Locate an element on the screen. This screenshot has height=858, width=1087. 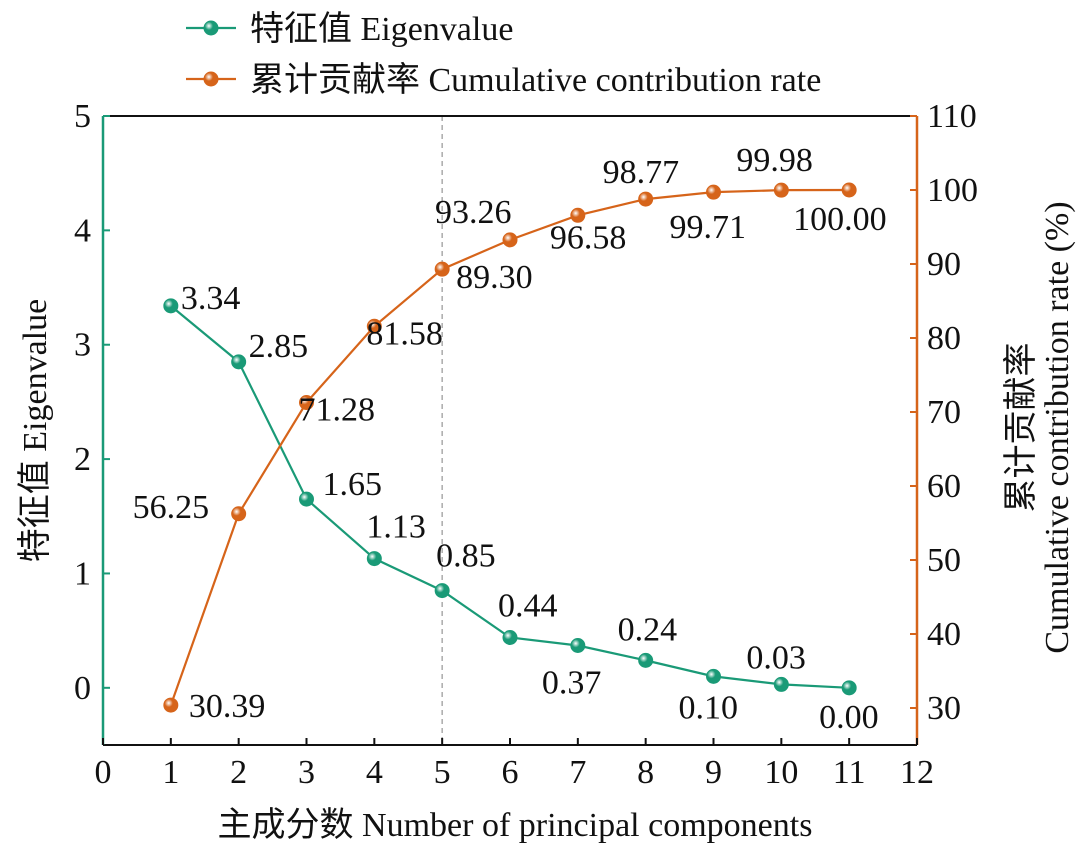
y-right-tick-label: 50 is located at coordinates (944, 560).